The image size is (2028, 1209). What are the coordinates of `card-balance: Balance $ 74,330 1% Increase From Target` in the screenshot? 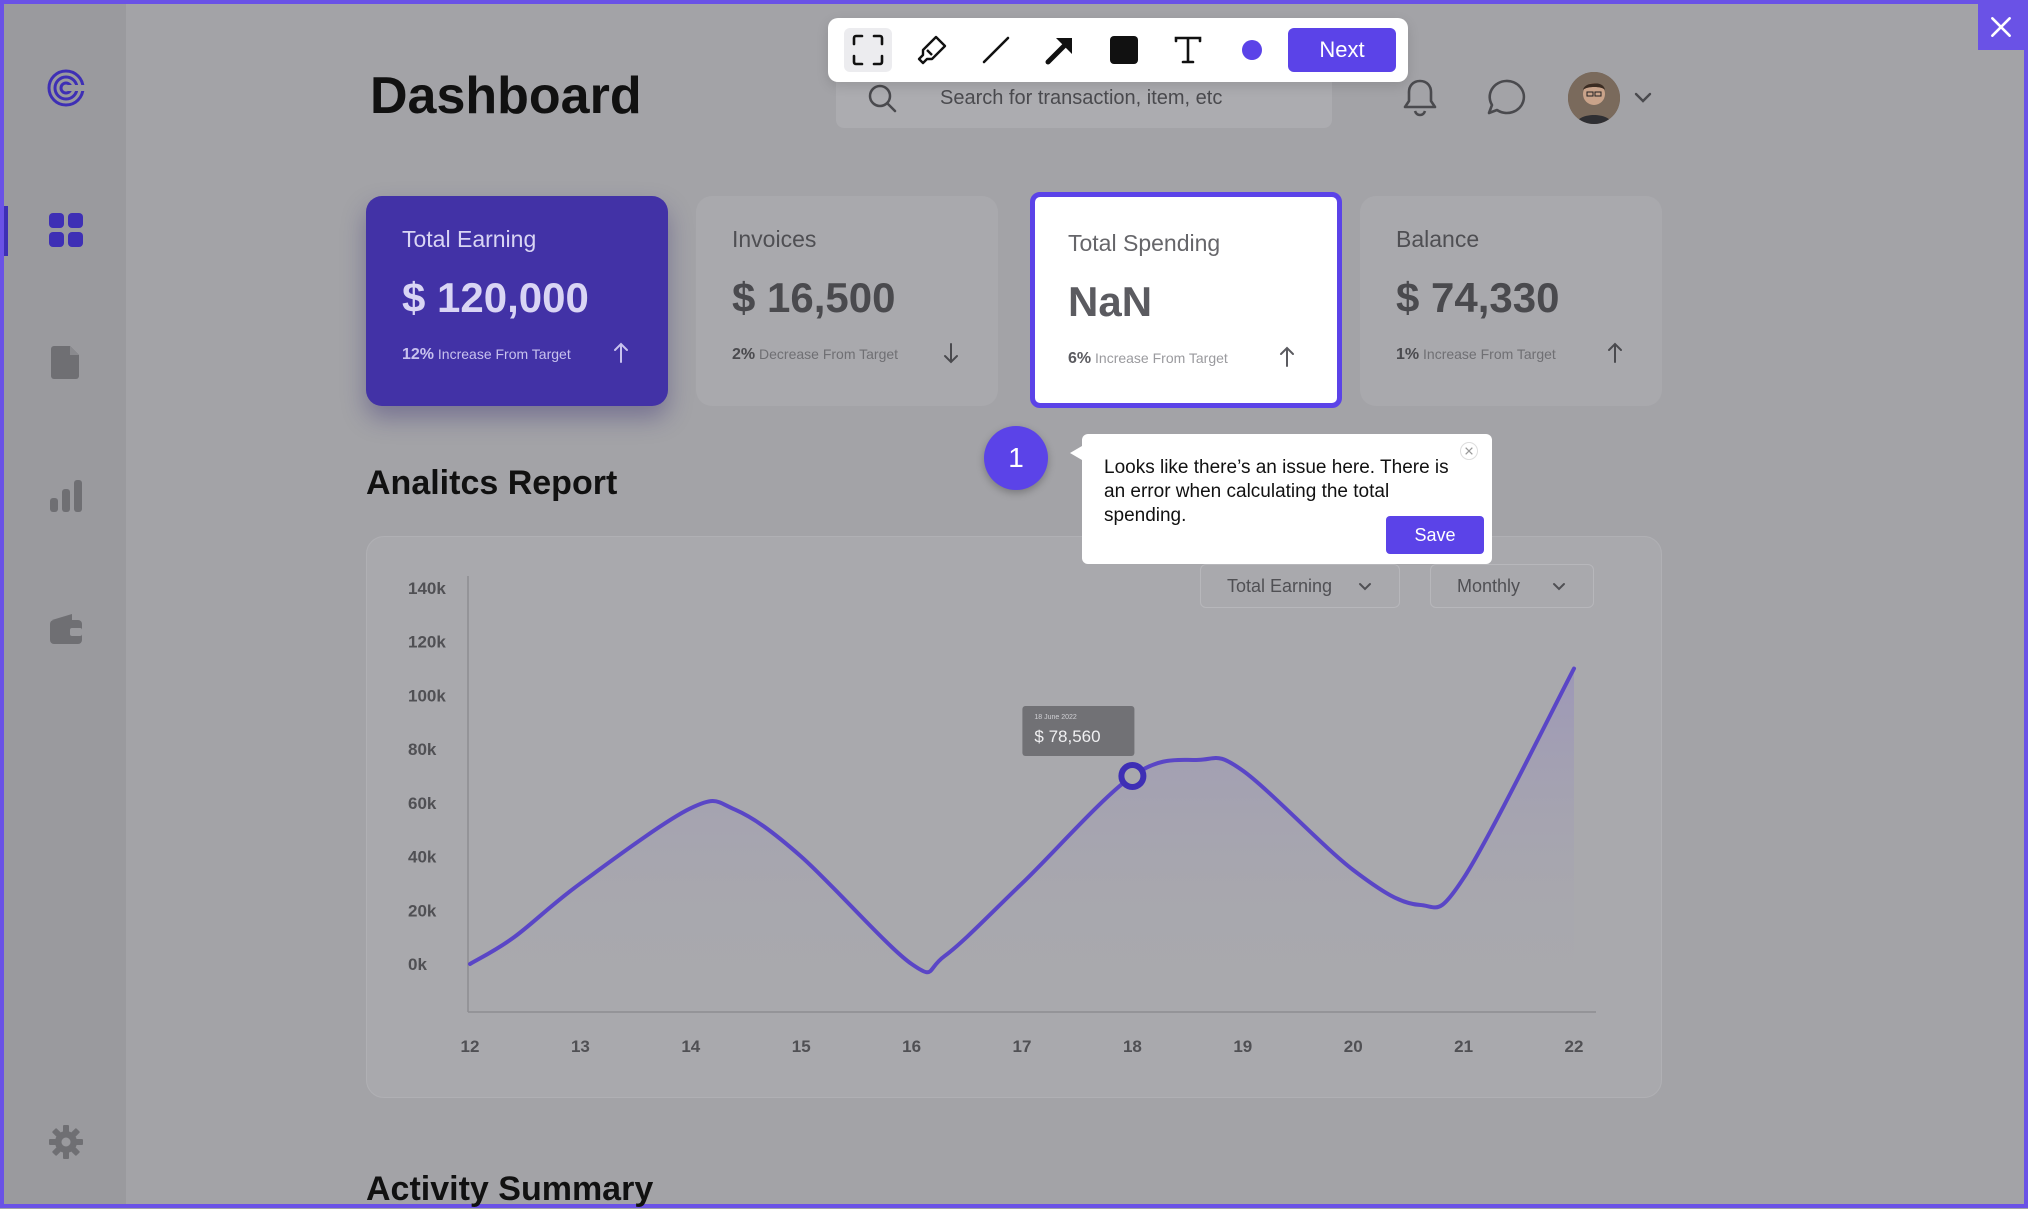 It's located at (1511, 301).